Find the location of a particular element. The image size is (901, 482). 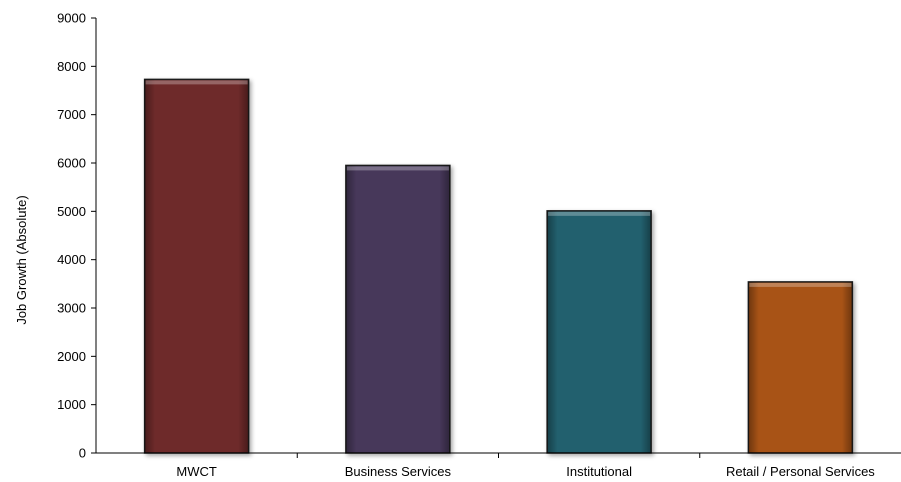

y-tick-label: 2000 is located at coordinates (71, 356).